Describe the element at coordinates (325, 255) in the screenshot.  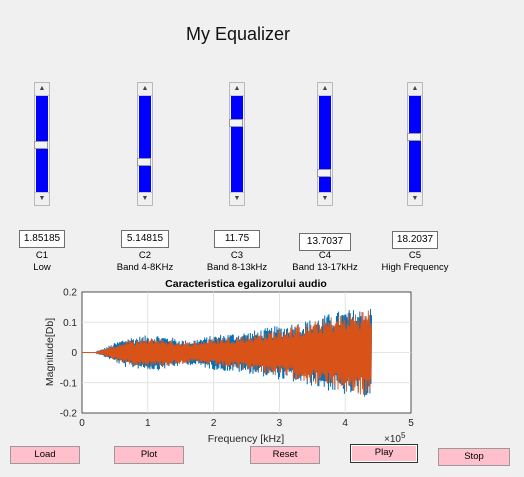
I see `slider-label-c4: C4` at that location.